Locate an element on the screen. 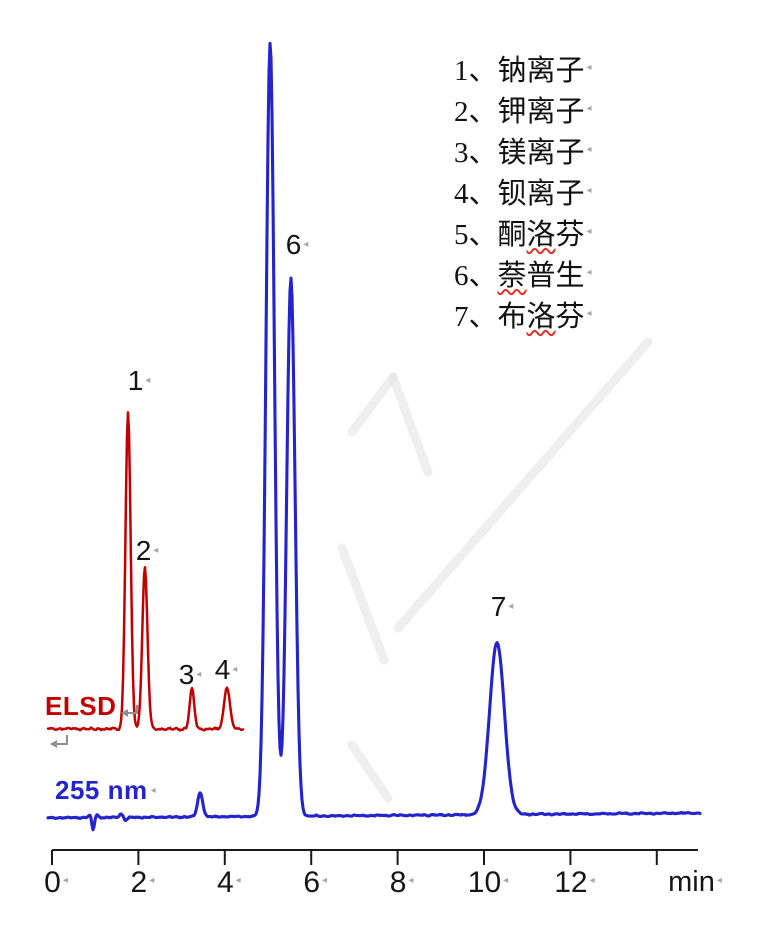 Image resolution: width=777 pixels, height=941 pixels. axis-tick-text: min is located at coordinates (691, 882).